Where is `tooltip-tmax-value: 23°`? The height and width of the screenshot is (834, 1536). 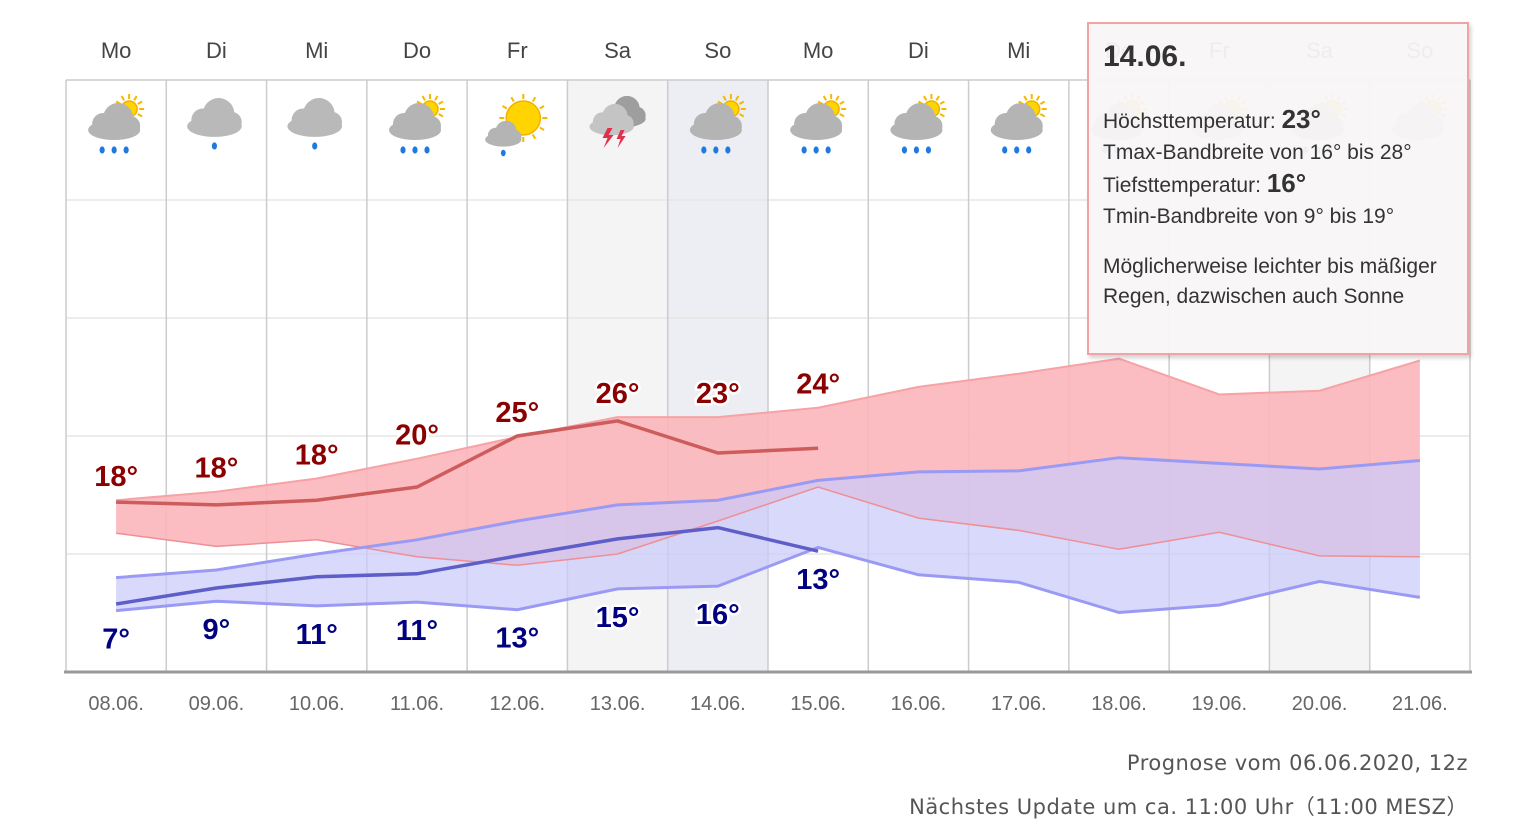
tooltip-tmax-value: 23° is located at coordinates (1301, 119).